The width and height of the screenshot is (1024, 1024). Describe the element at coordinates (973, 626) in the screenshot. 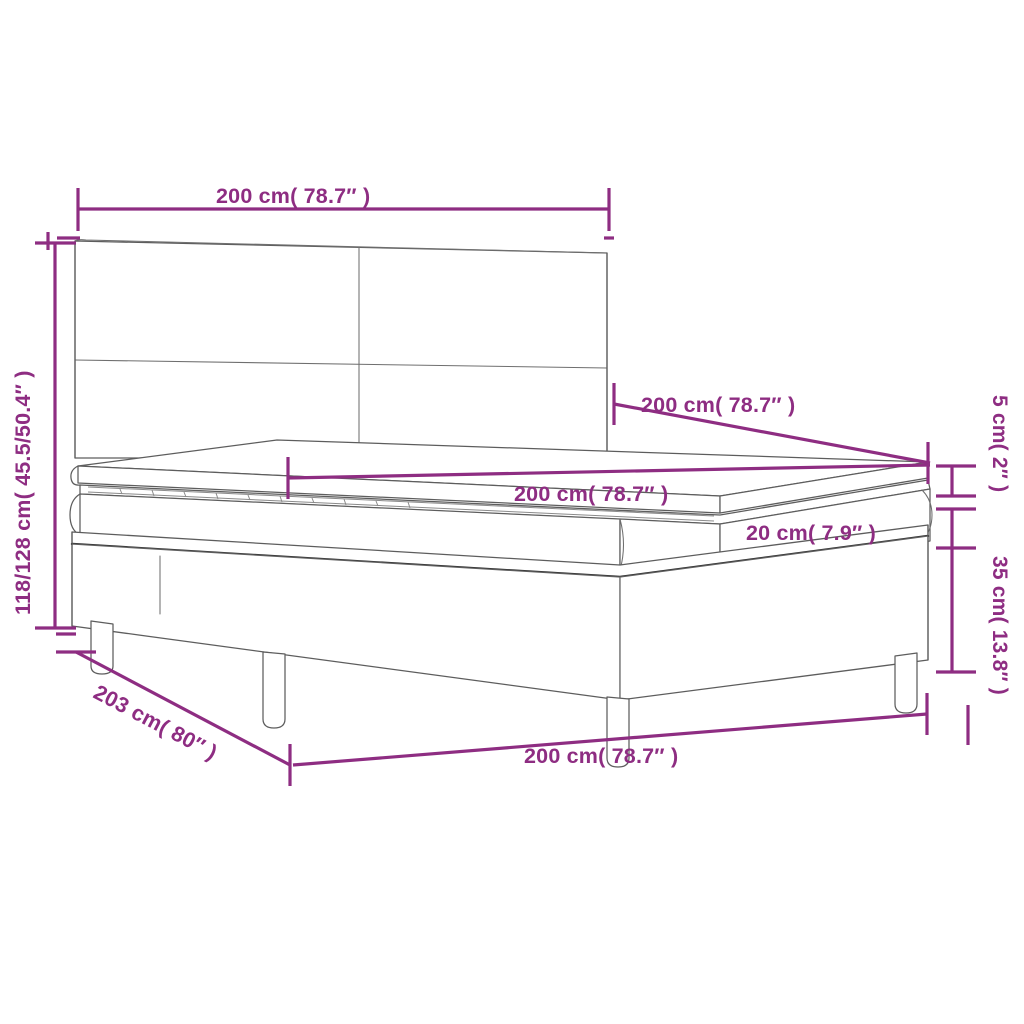

I see `dimension-base-height: 35 cm( 13.8″ )` at that location.